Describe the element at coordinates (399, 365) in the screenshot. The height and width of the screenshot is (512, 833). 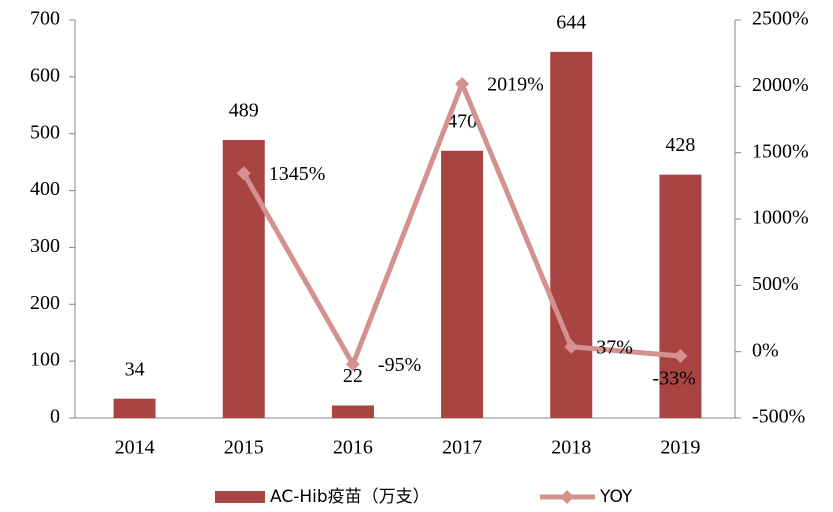
I see `line-label: -95%` at that location.